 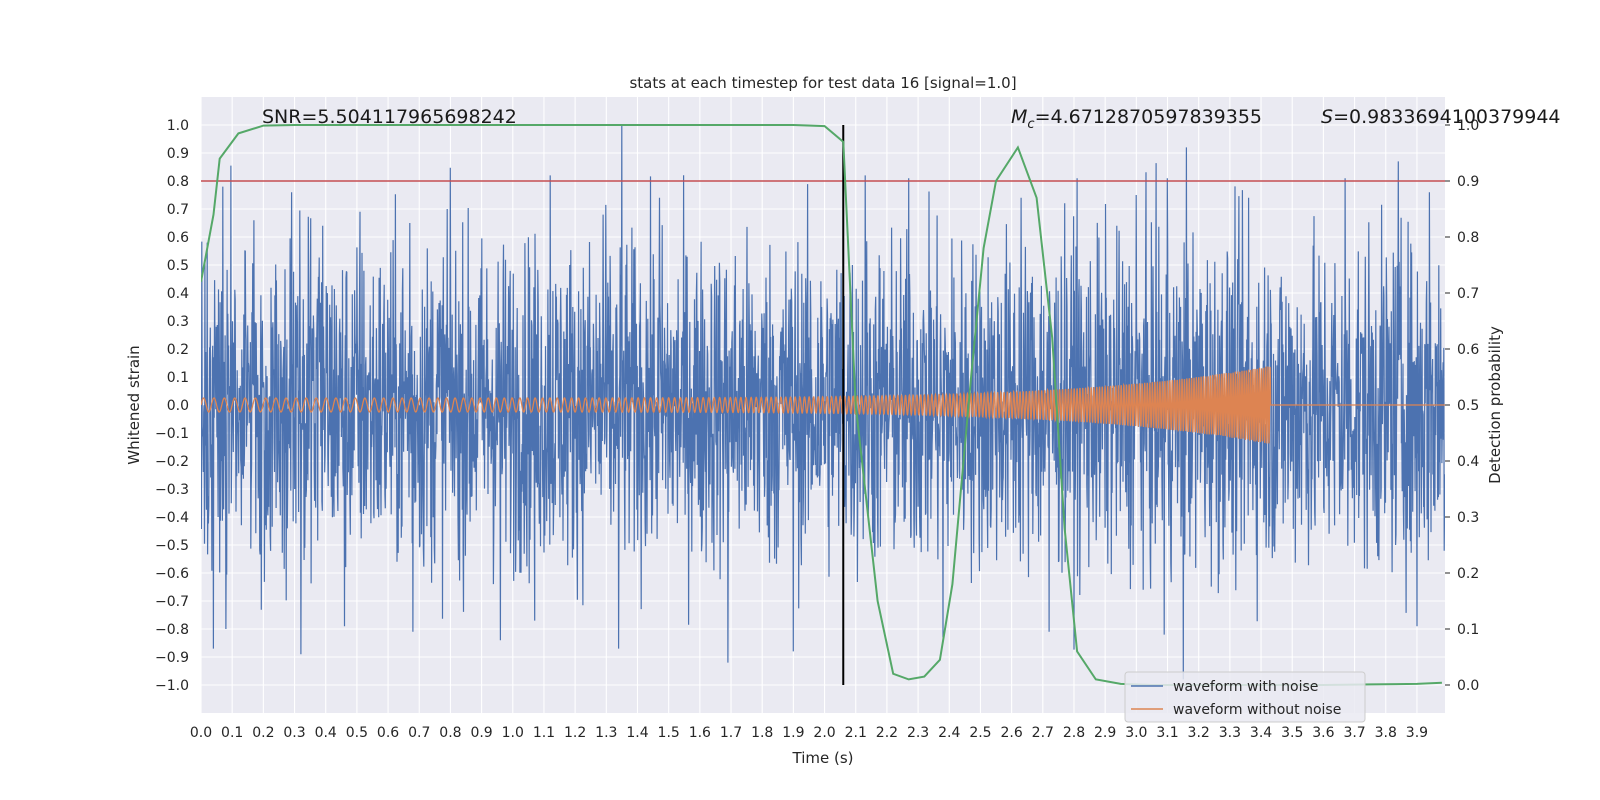 What do you see at coordinates (1257, 710) in the screenshot?
I see `legend-label-clean: waveform without noise` at bounding box center [1257, 710].